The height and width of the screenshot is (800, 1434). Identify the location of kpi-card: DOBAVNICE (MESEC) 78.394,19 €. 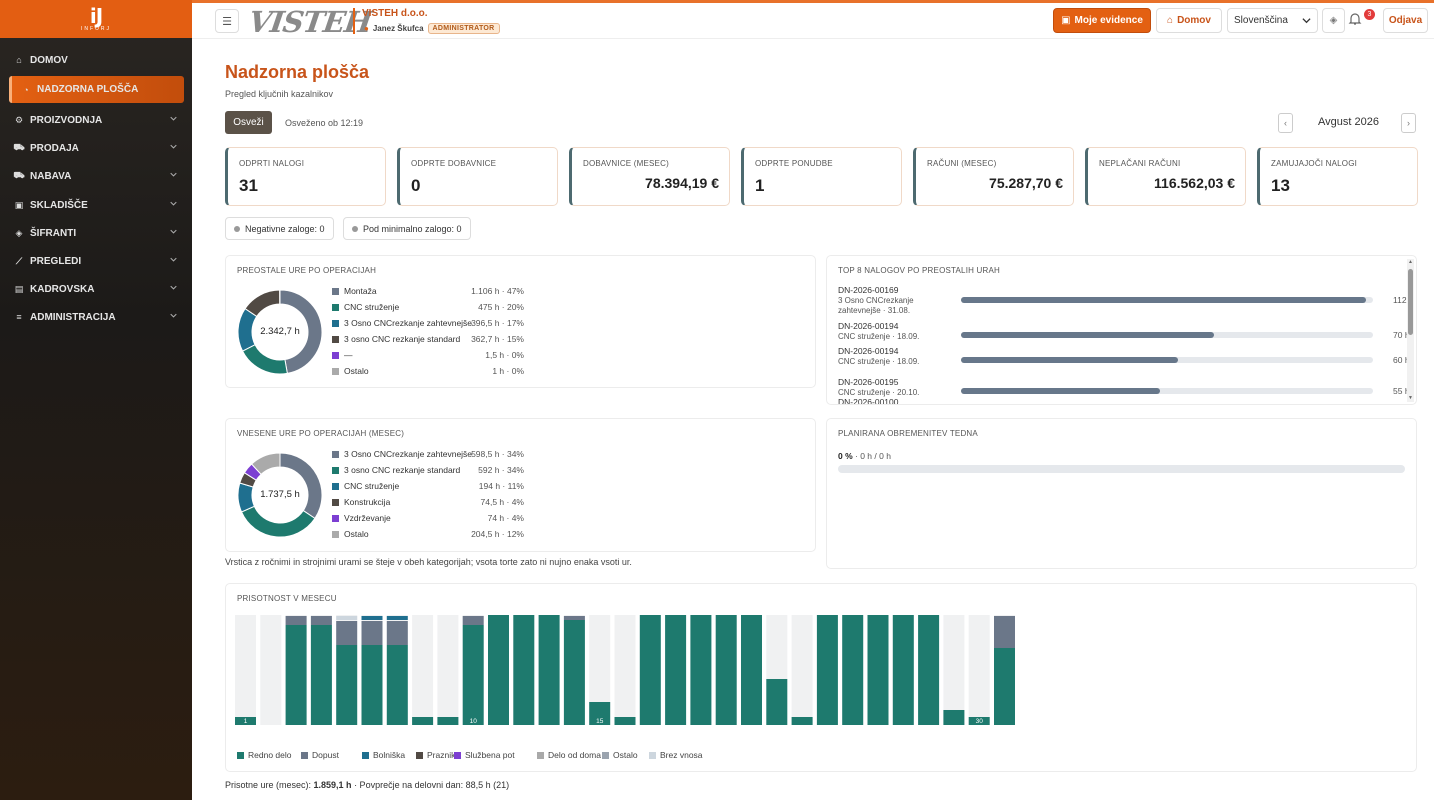
(649, 176).